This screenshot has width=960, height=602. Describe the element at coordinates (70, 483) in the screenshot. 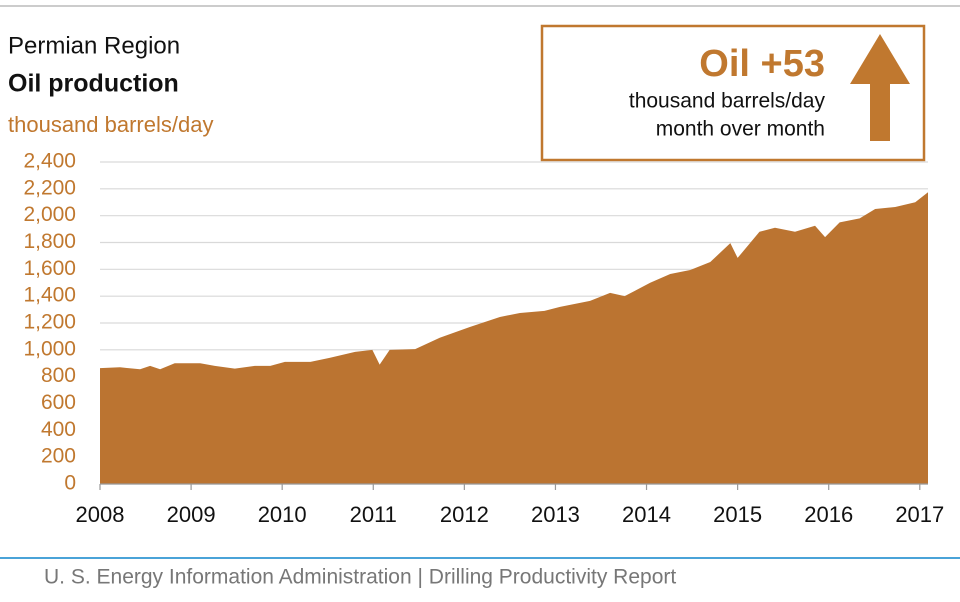

I see `y-tick-label: 0` at that location.